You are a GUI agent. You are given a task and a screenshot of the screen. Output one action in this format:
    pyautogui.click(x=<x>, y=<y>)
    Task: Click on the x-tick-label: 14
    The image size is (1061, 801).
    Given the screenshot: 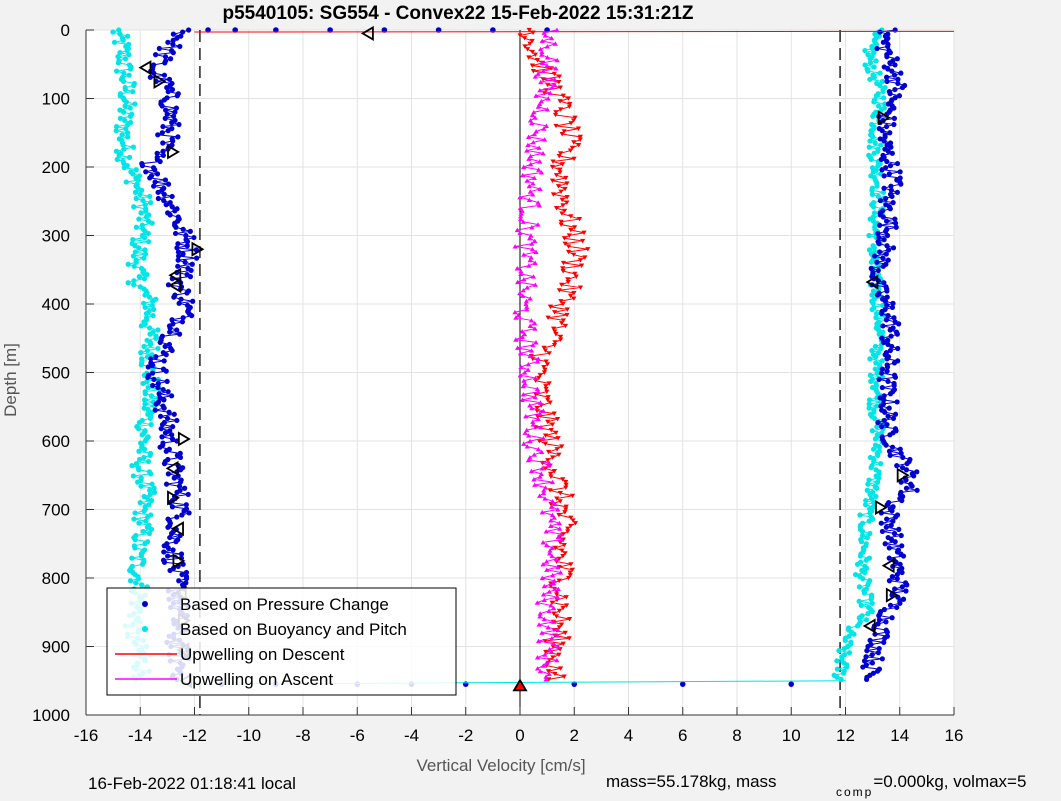 What is the action you would take?
    pyautogui.click(x=899, y=735)
    